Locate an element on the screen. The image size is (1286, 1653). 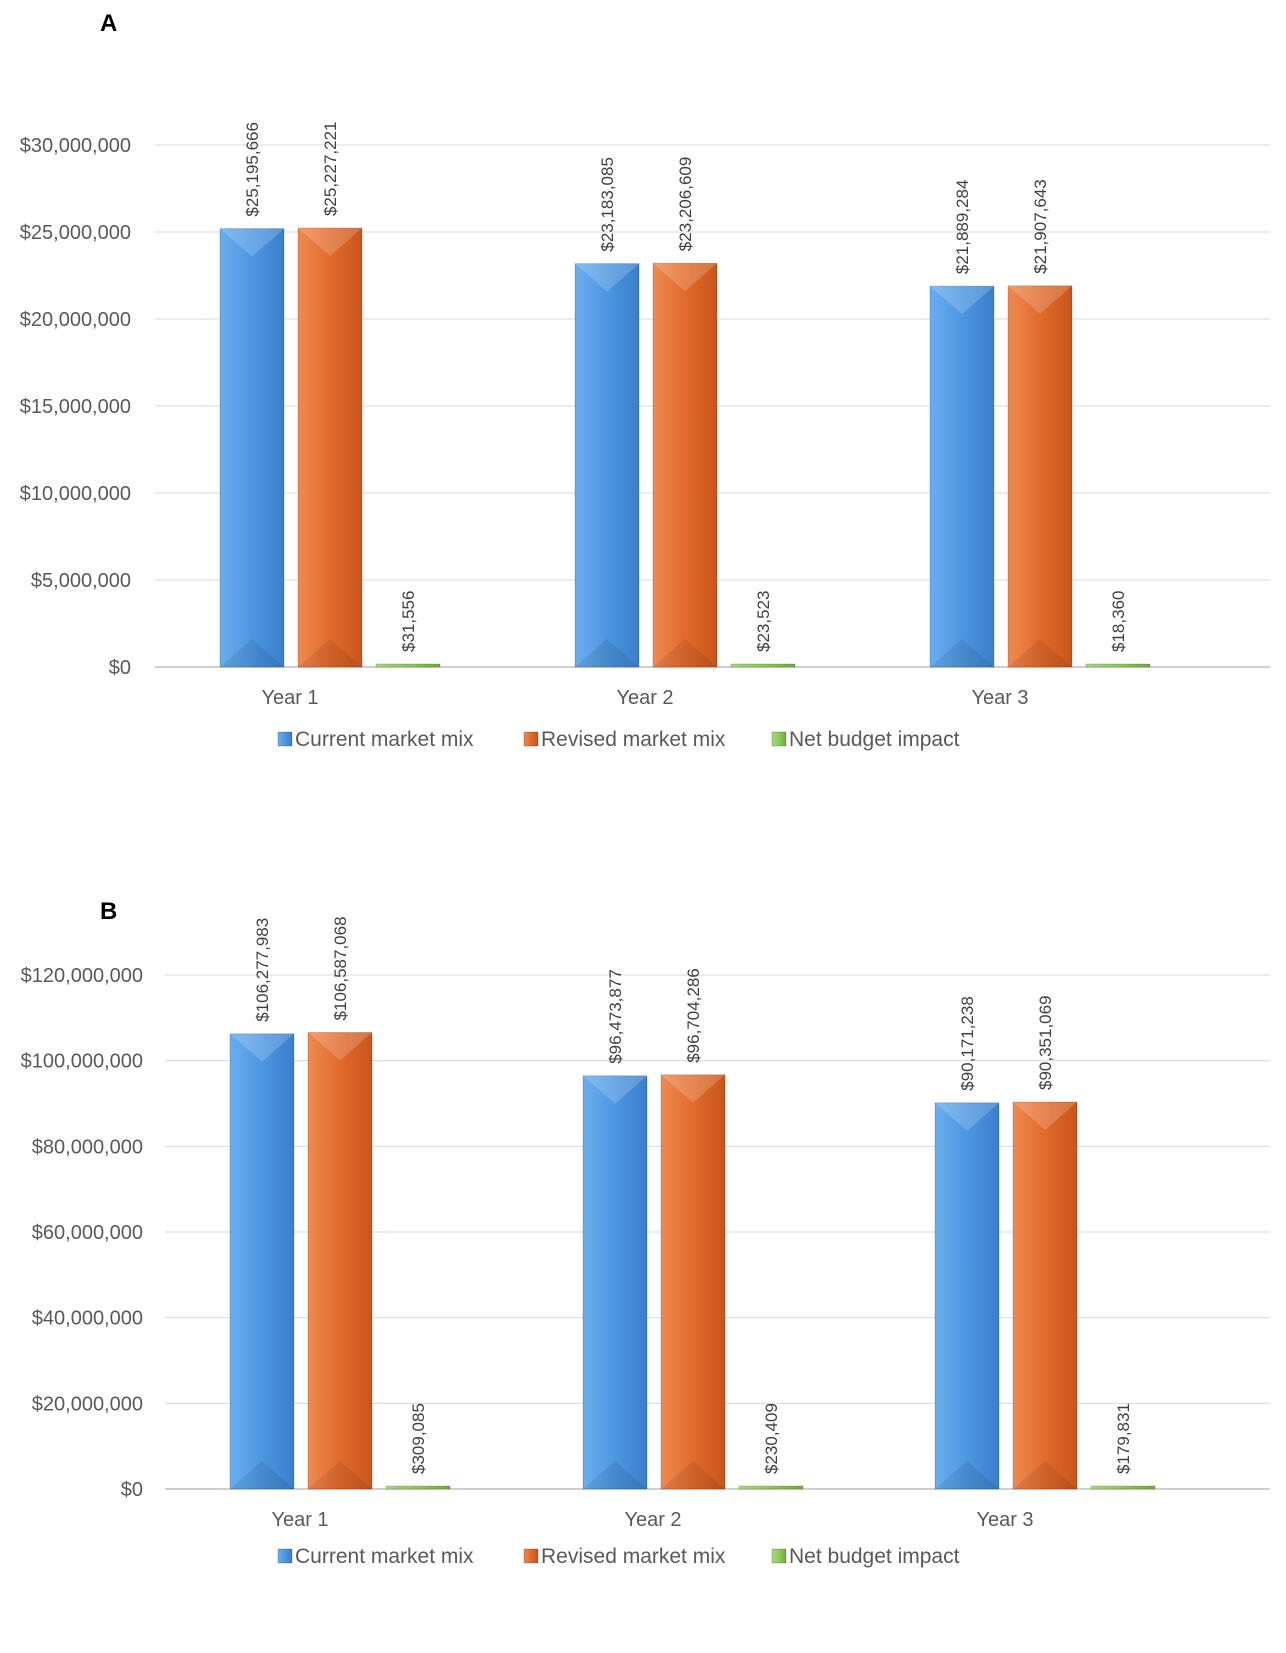
data-label: $90,351,069 is located at coordinates (1045, 1042).